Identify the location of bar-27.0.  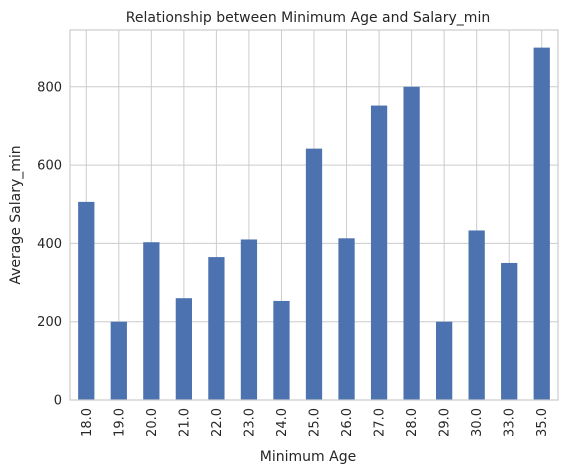
(379, 253).